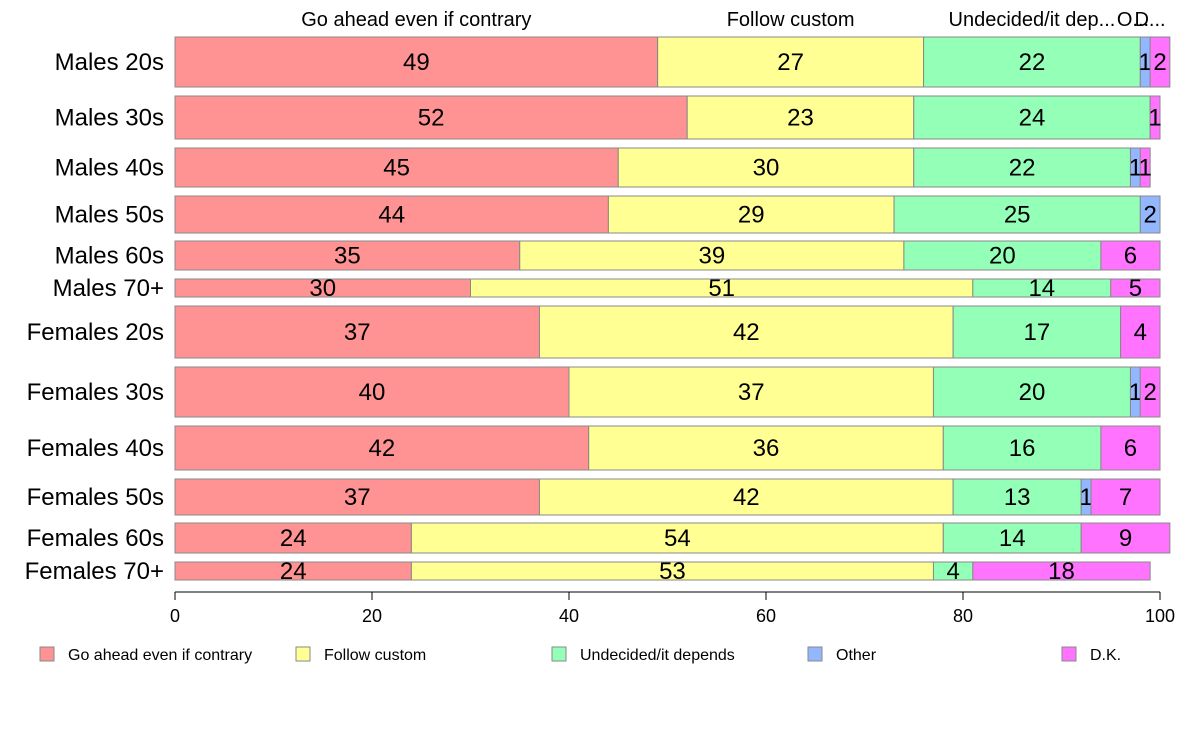 The width and height of the screenshot is (1188, 736). I want to click on top-label-0: Go ahead even if contrary, so click(416, 20).